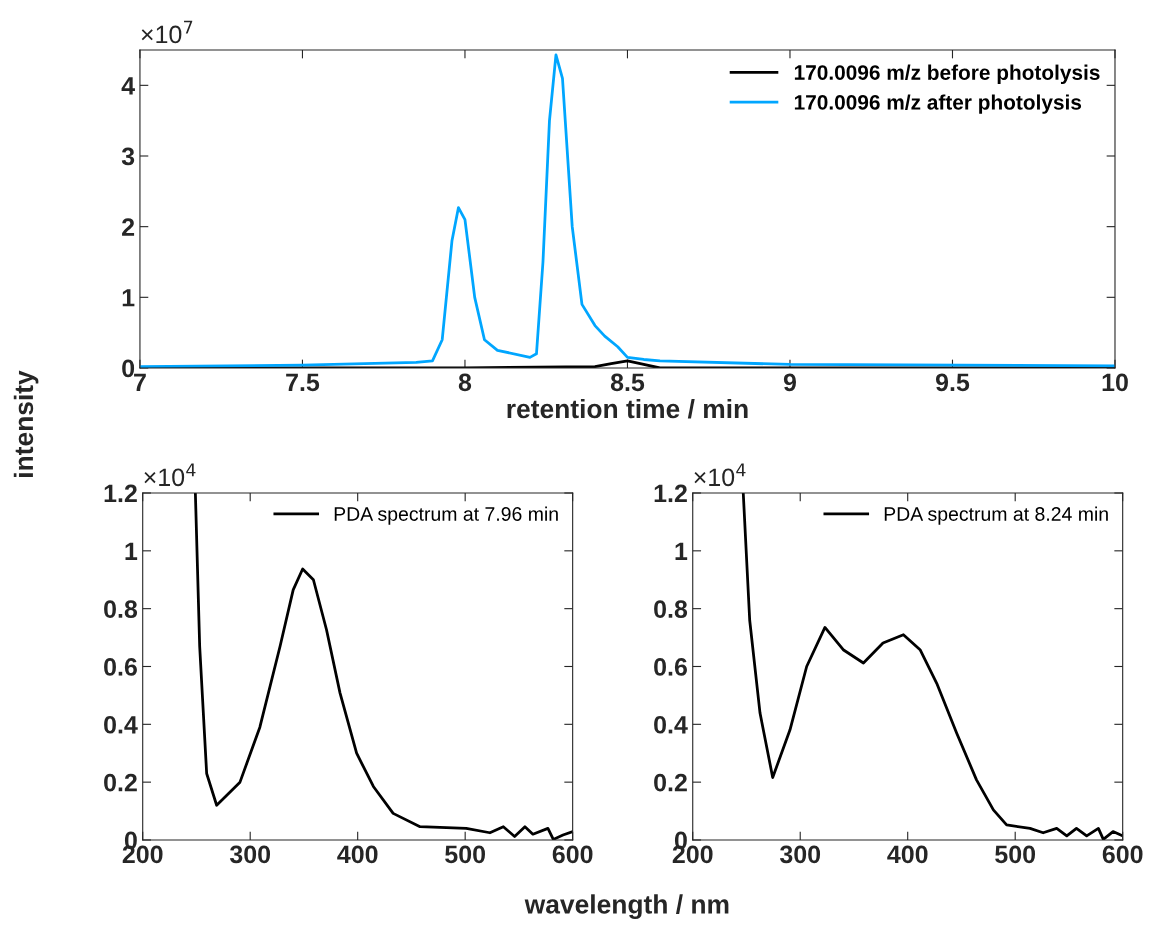  What do you see at coordinates (303, 382) in the screenshot?
I see `x-tick-label: 7.5` at bounding box center [303, 382].